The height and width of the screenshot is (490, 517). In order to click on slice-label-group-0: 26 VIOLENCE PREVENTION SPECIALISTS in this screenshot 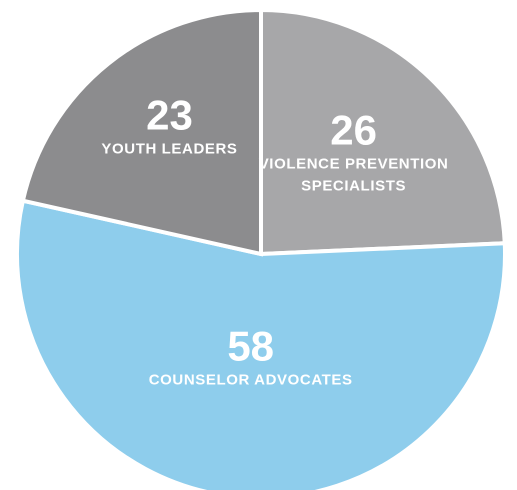, I will do `click(354, 151)`.